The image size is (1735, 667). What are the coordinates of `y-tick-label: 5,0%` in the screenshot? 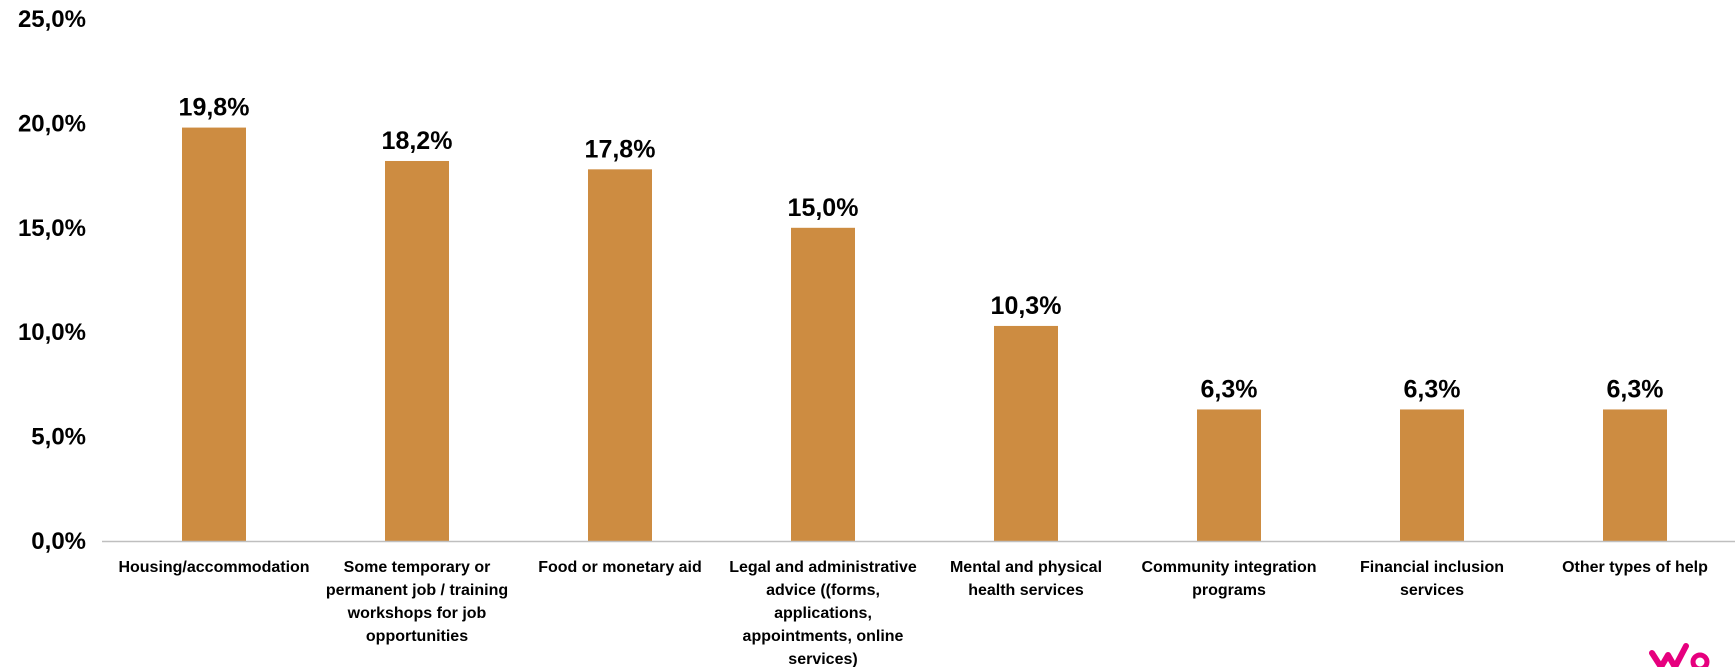 It's located at (58, 437).